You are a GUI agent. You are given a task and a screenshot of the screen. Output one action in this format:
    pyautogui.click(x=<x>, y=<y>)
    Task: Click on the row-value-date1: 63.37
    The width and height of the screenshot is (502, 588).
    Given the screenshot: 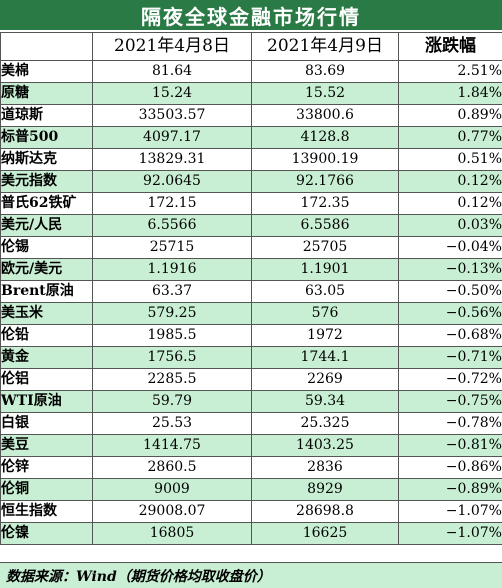 What is the action you would take?
    pyautogui.click(x=172, y=291)
    